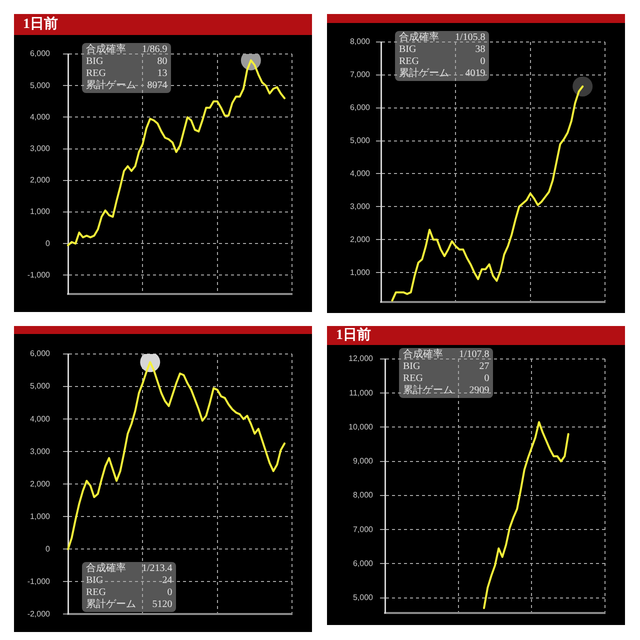 Image resolution: width=640 pixels, height=640 pixels. I want to click on annotation: 1/213.4, so click(157, 568).